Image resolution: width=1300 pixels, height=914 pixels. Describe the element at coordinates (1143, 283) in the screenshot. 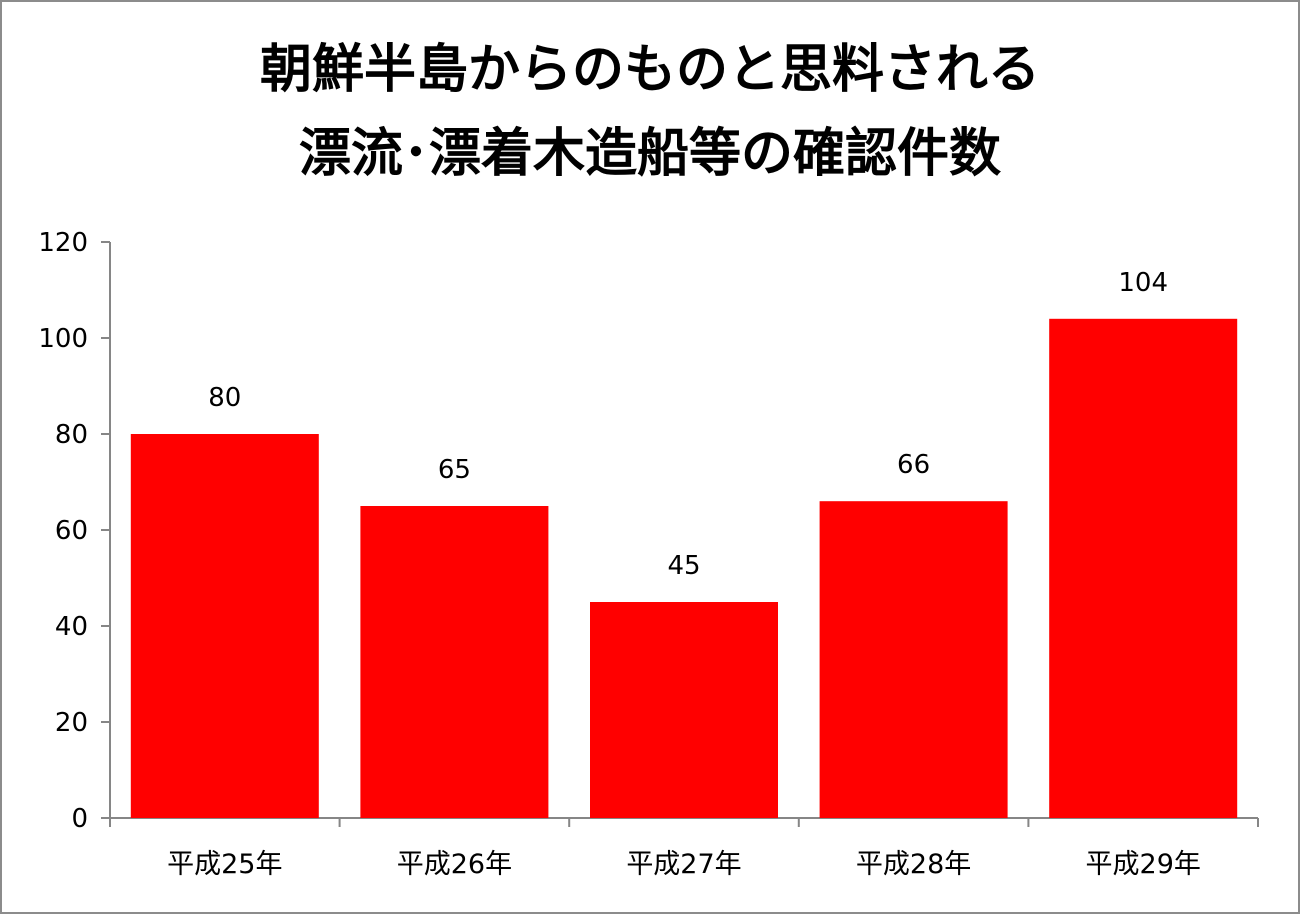

I see `data-label: 104` at that location.